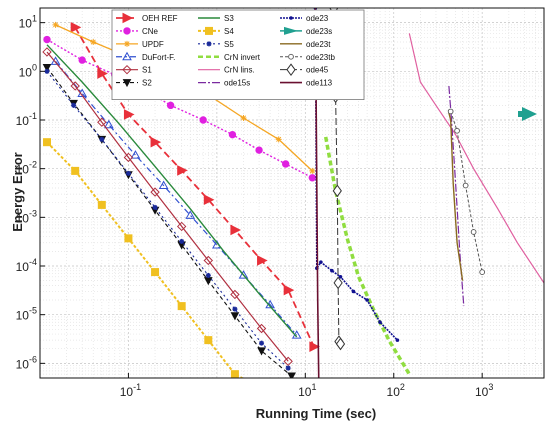 This screenshot has width=550, height=435. Describe the element at coordinates (320, 57) in the screenshot. I see `legend-label: ode23tb` at that location.